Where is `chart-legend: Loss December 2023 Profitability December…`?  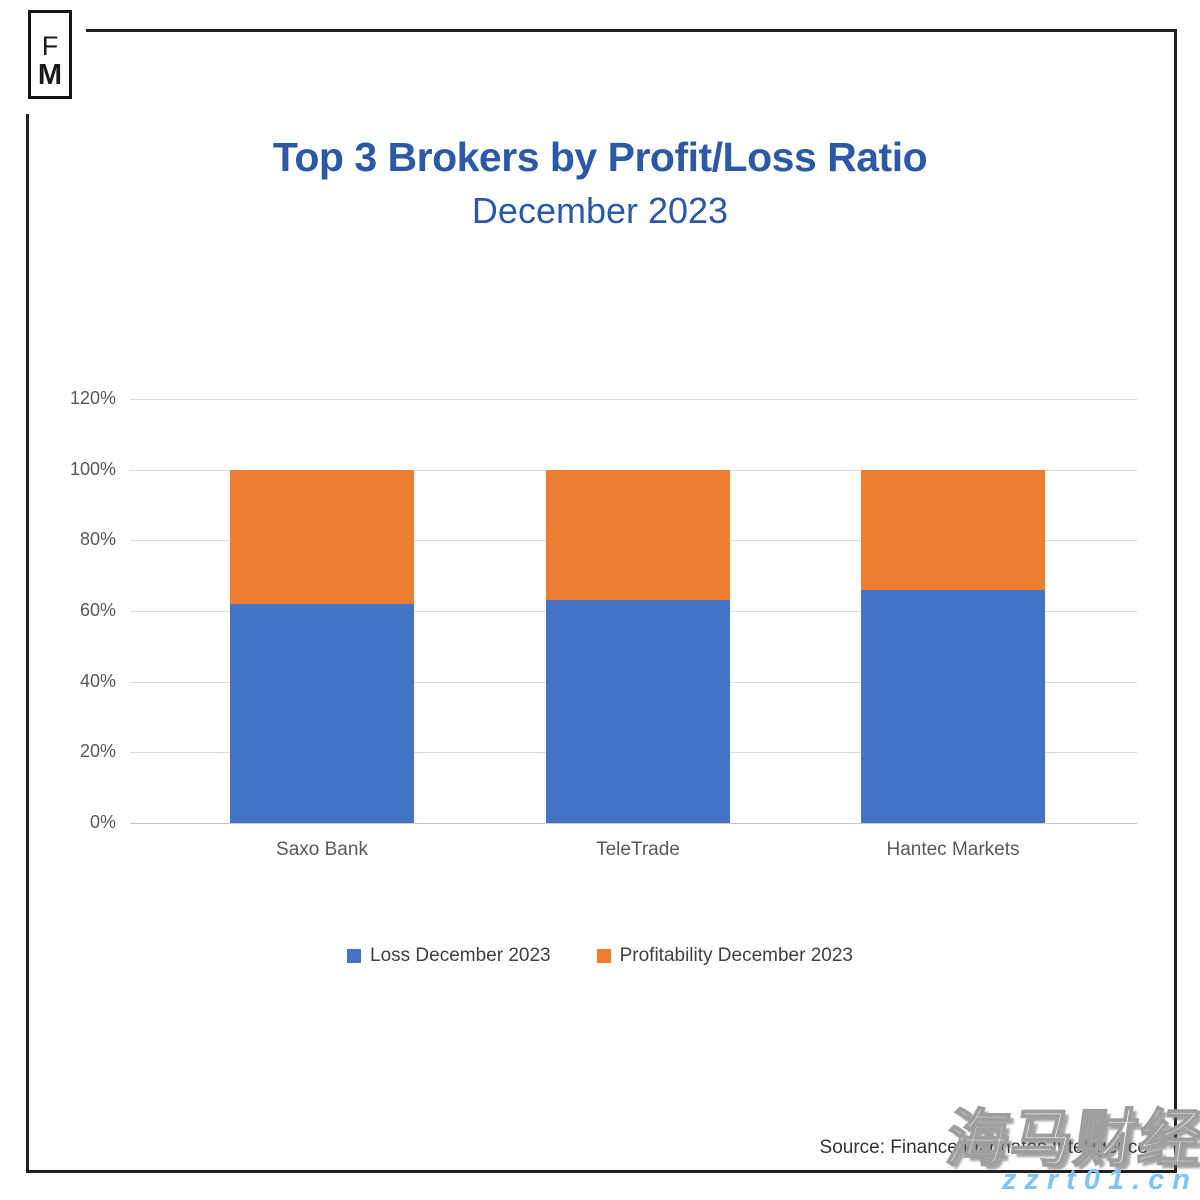 chart-legend: Loss December 2023 Profitability December… is located at coordinates (600, 956).